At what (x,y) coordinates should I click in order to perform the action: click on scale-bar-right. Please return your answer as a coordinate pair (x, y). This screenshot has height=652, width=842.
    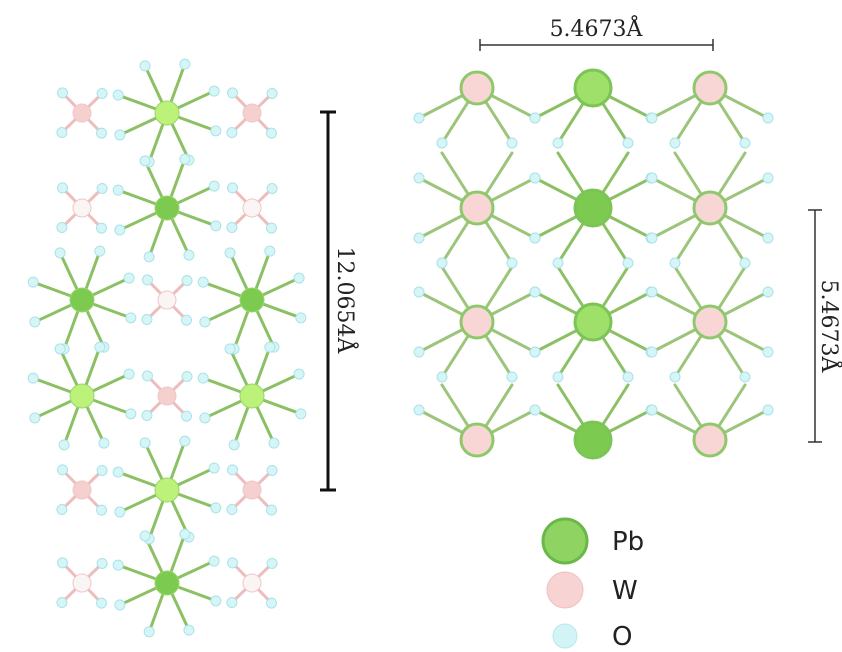
    Looking at the image, I should click on (815, 326).